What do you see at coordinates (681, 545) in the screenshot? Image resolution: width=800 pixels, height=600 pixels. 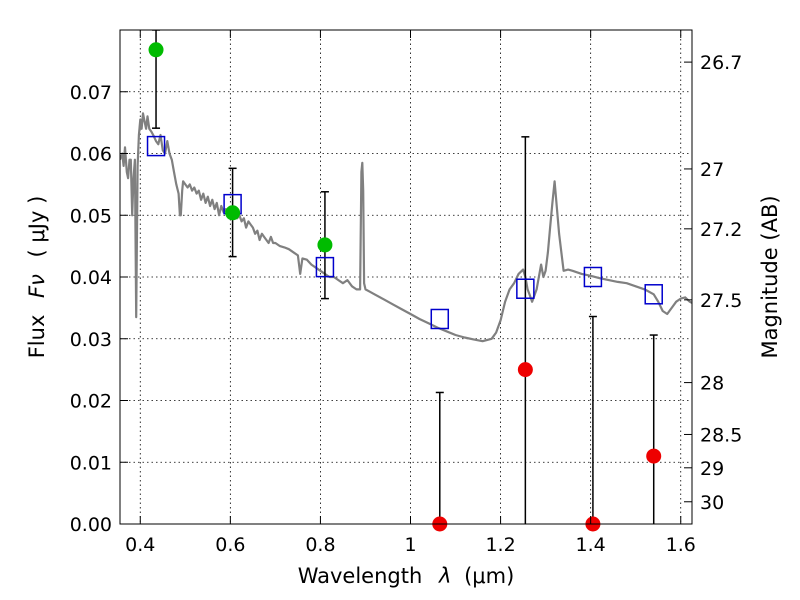 I see `x-tick-label-6: 1.6` at bounding box center [681, 545].